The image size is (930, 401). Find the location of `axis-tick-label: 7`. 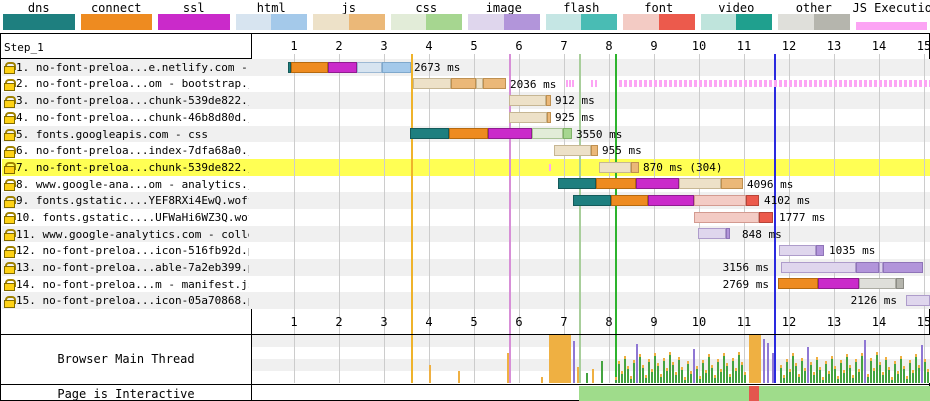

axis-tick-label: 7 is located at coordinates (564, 46).